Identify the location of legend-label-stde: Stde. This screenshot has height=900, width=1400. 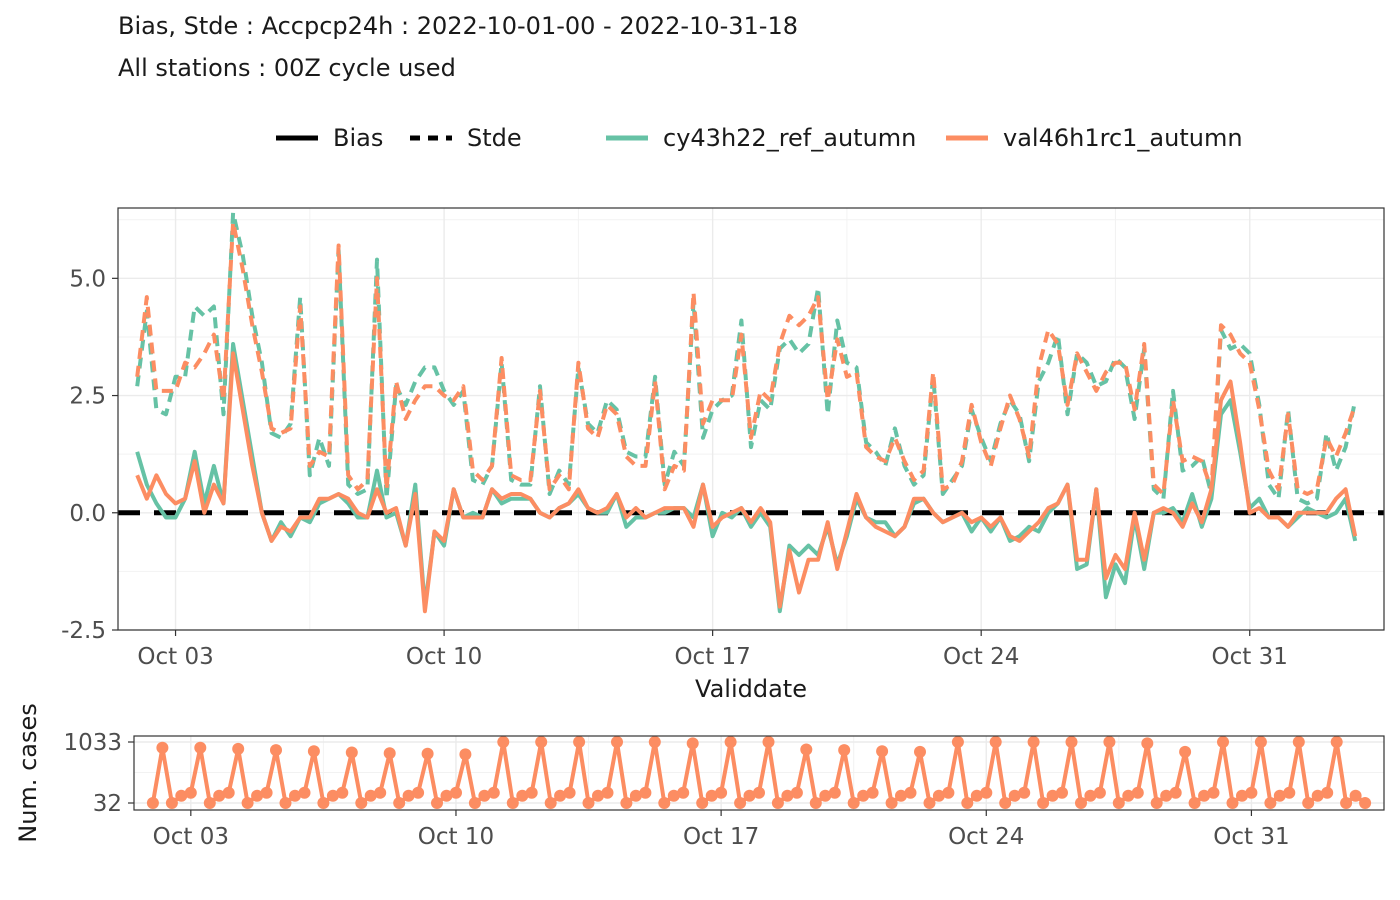
(494, 138).